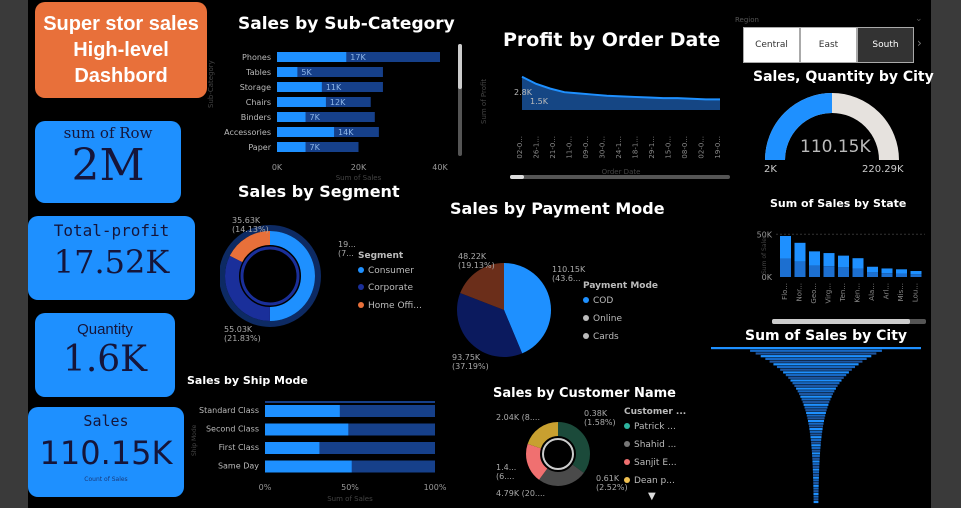 The height and width of the screenshot is (508, 961). I want to click on profit-date-scrollbar, so click(620, 177).